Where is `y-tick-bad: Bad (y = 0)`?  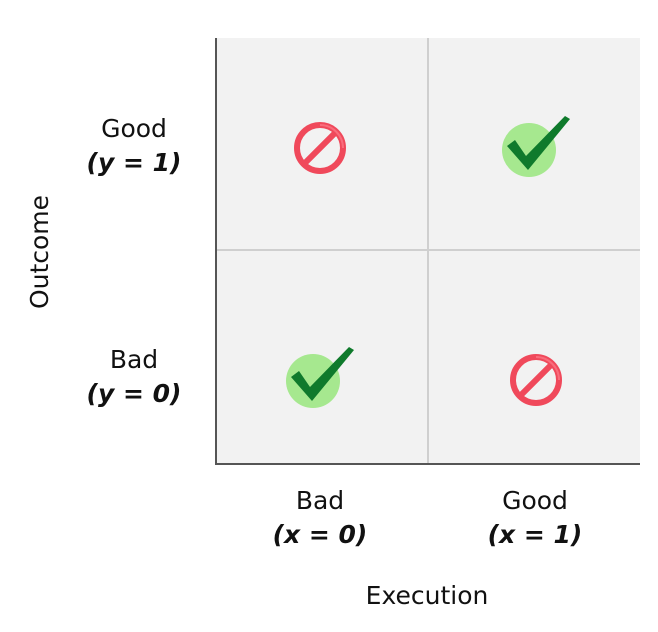
y-tick-bad: Bad (y = 0) is located at coordinates (134, 377).